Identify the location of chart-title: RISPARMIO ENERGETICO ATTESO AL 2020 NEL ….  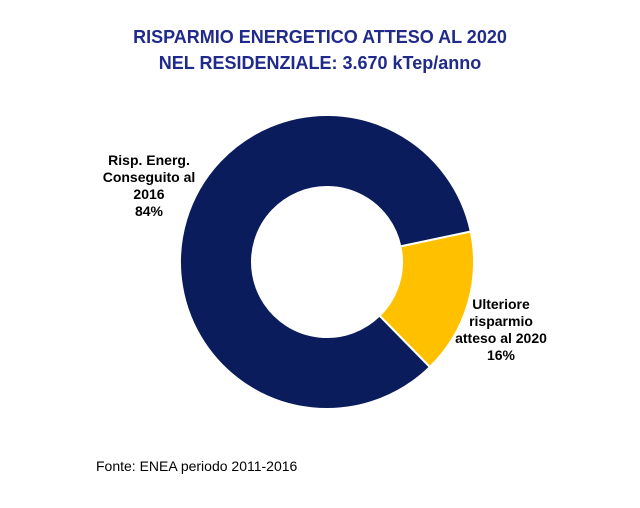
(320, 50).